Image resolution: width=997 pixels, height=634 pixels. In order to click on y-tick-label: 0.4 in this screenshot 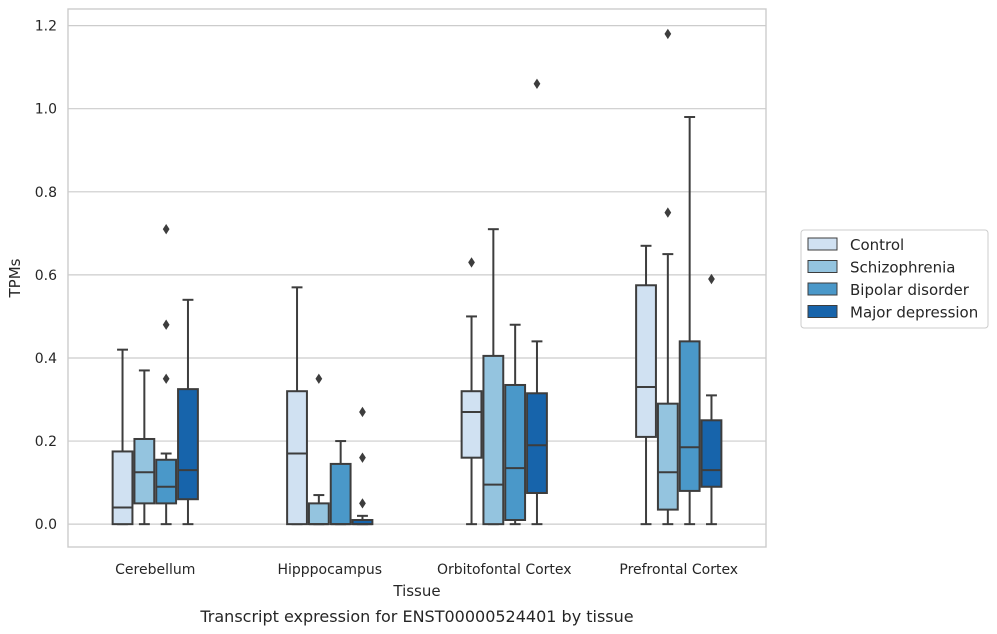, I will do `click(46, 359)`.